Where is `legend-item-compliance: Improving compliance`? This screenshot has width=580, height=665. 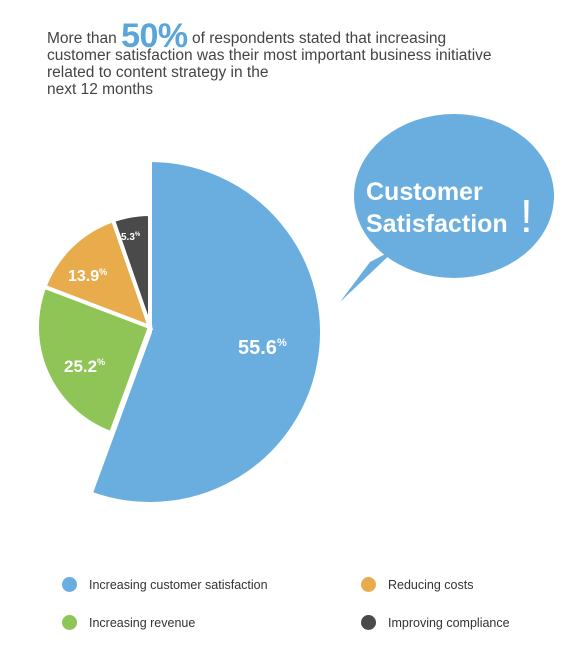
legend-item-compliance: Improving compliance is located at coordinates (435, 622).